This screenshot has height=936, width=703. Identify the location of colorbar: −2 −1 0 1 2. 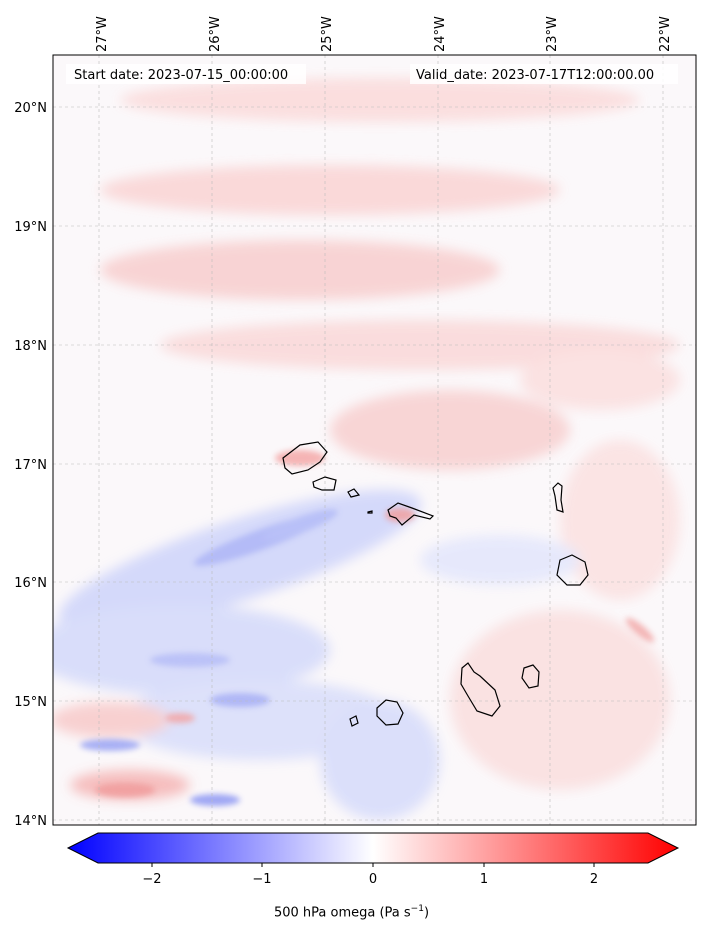
(373, 859).